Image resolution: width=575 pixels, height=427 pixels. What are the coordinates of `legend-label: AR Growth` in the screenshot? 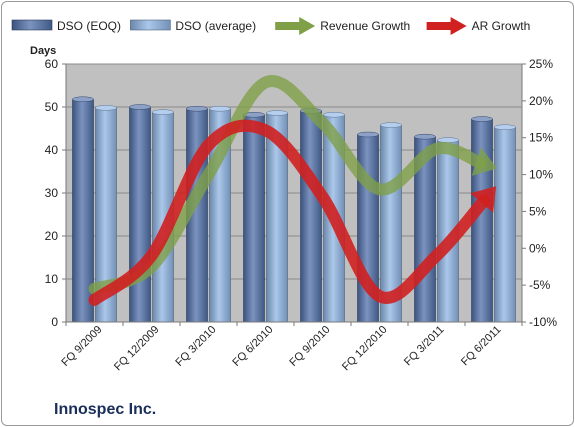 It's located at (501, 26).